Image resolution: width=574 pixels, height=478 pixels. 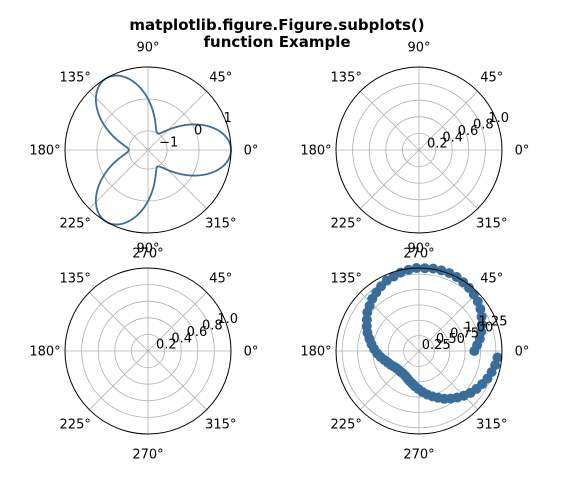 I want to click on radial-tick-label: 0.50, so click(x=450, y=339).